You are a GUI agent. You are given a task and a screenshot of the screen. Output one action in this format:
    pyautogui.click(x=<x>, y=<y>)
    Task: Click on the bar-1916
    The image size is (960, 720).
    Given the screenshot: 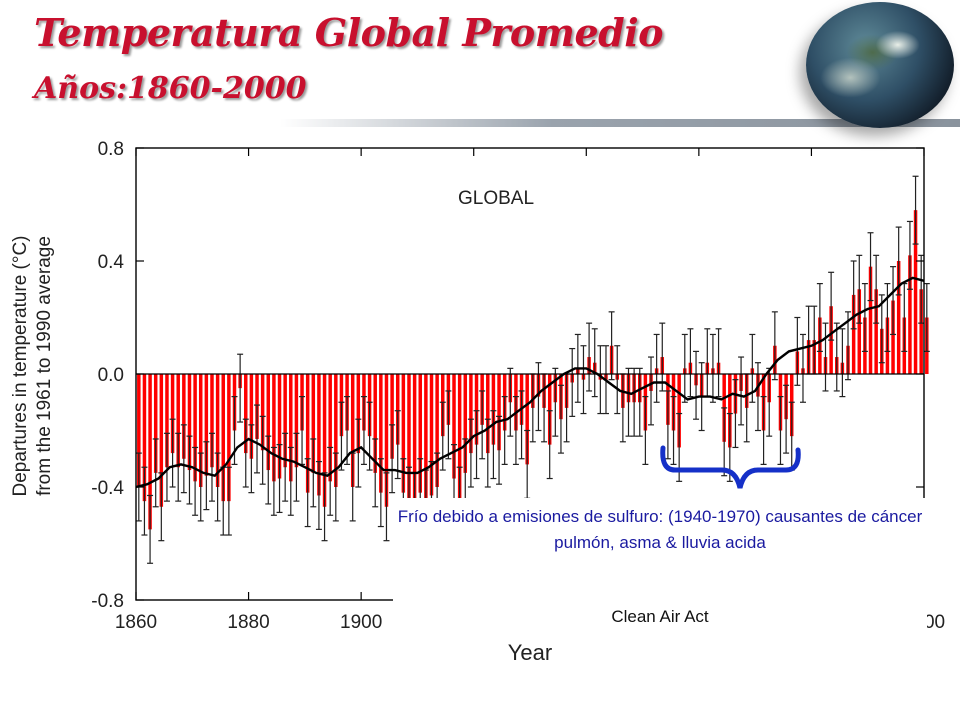 What is the action you would take?
    pyautogui.click(x=454, y=426)
    